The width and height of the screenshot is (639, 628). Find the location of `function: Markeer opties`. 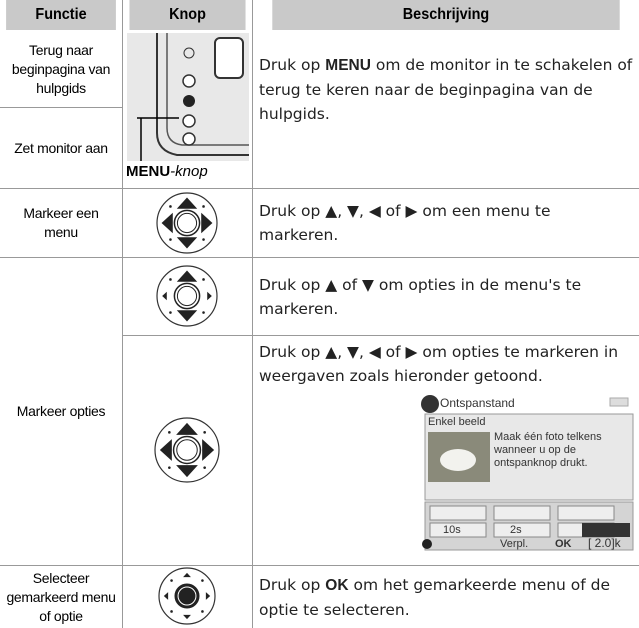

function: Markeer opties is located at coordinates (61, 411).